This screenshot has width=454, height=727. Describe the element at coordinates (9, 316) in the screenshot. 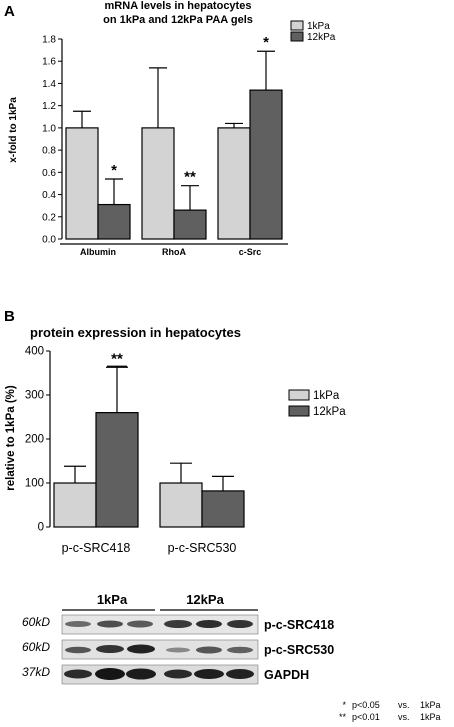

I see `panel-b-letter: B` at that location.